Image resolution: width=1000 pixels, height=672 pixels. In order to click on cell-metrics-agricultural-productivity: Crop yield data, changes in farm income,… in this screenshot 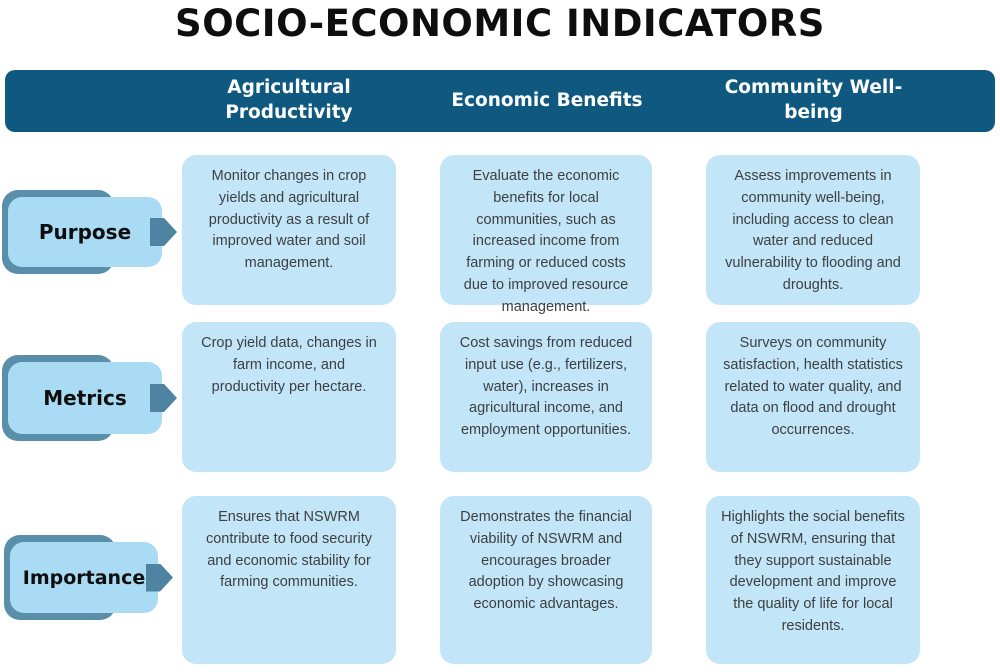, I will do `click(289, 397)`.